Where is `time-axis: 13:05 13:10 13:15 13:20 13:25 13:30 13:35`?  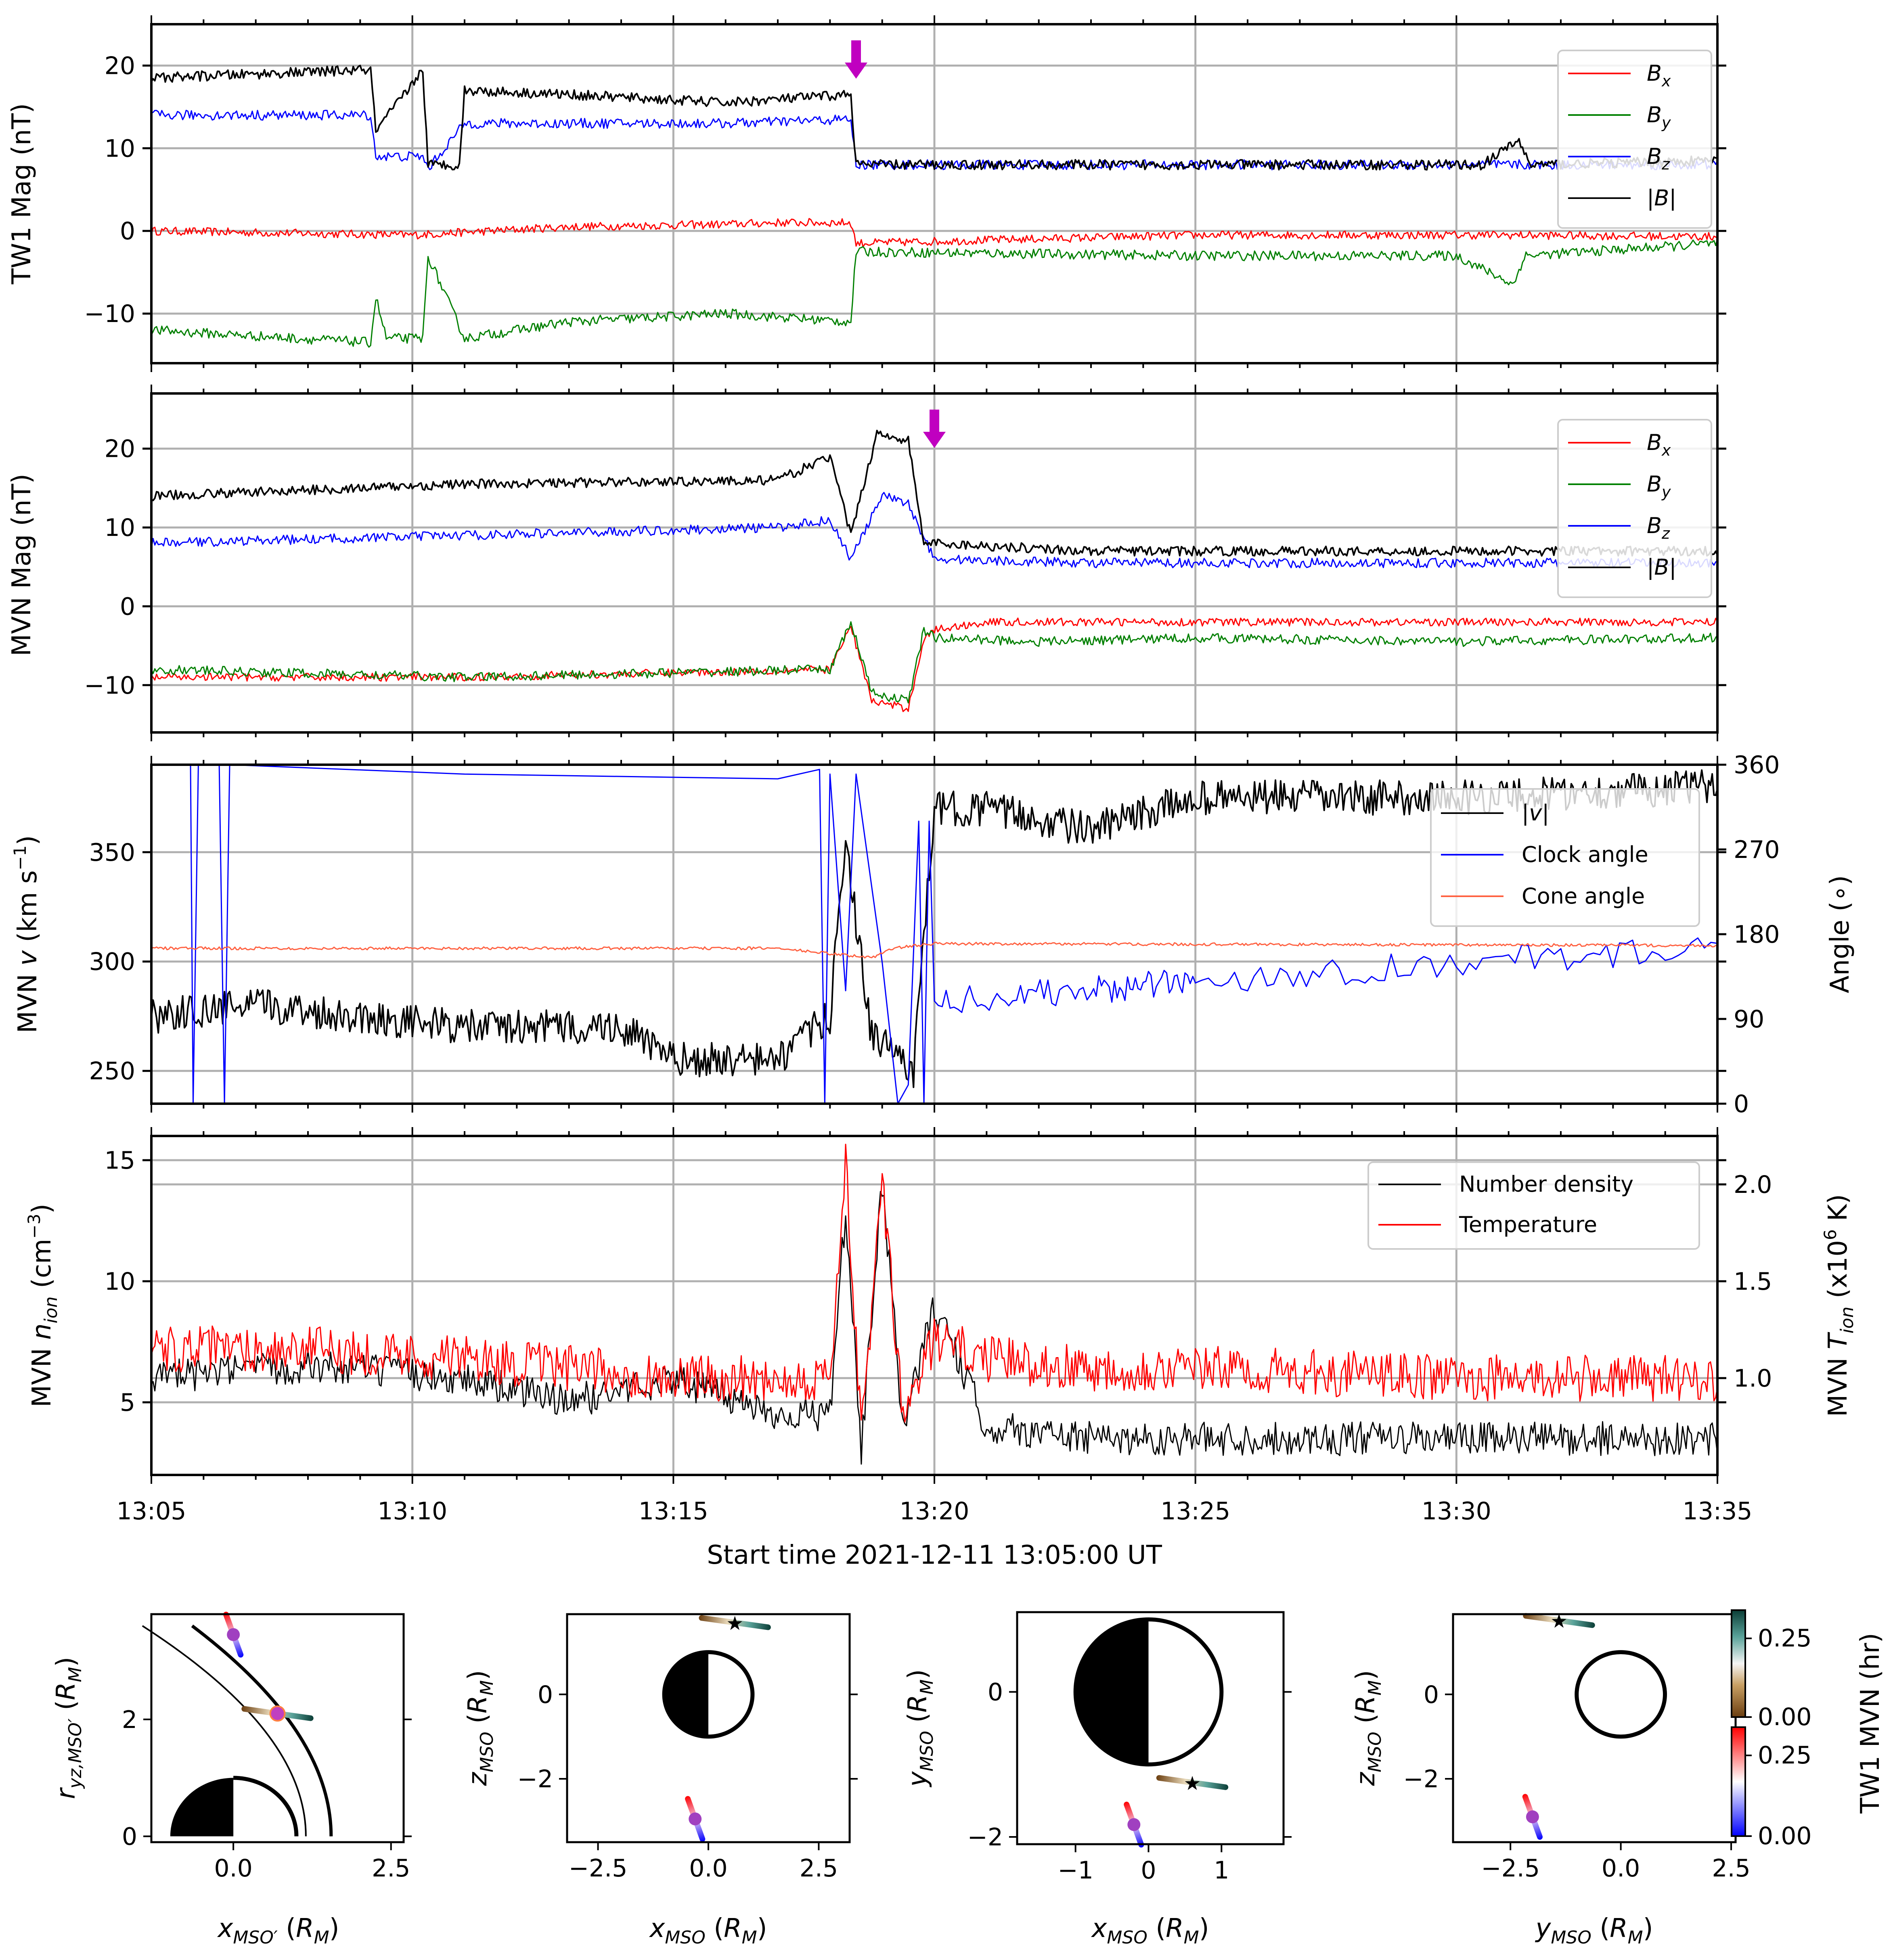 time-axis: 13:05 13:10 13:15 13:20 13:25 13:30 13:35 is located at coordinates (935, 1511).